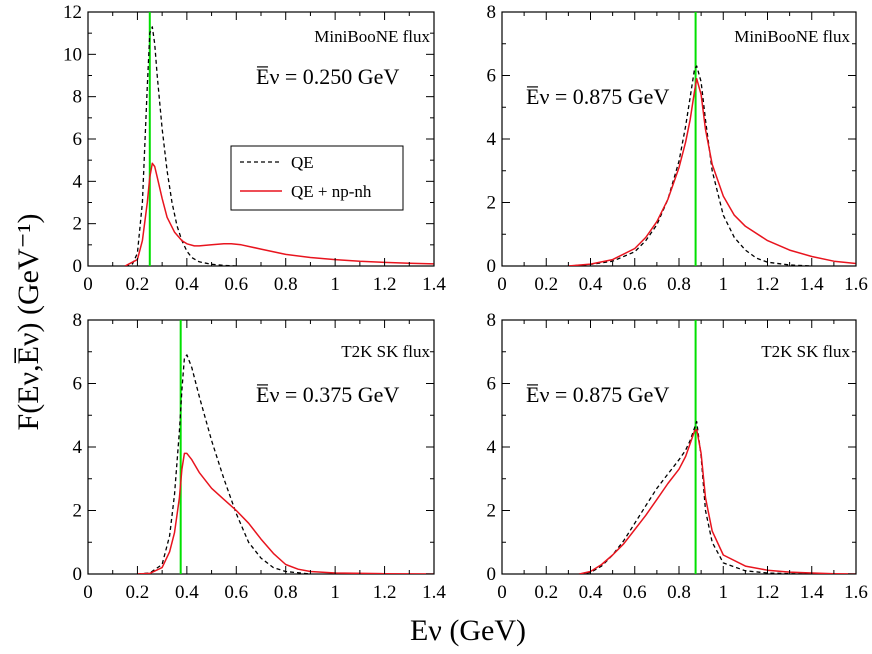 This screenshot has height=654, width=872. Describe the element at coordinates (468, 630) in the screenshot. I see `x-axis-label: Eν (GeV)` at that location.